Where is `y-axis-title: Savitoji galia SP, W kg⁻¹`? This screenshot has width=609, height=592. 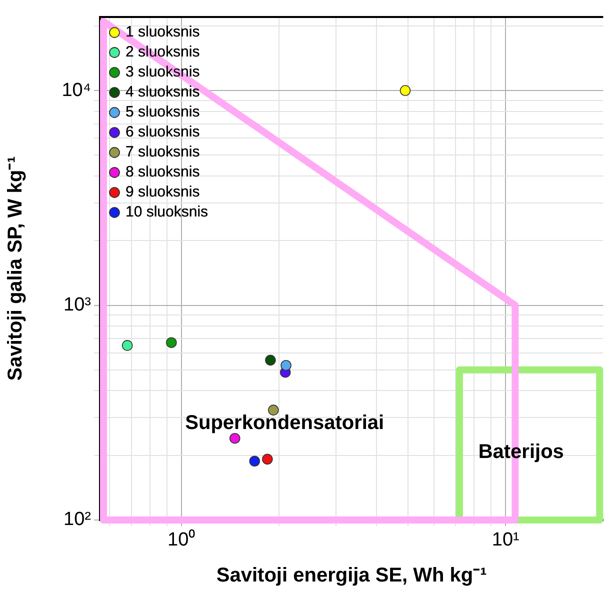
y-axis-title: Savitoji galia SP, W kg⁻¹ is located at coordinates (15, 268).